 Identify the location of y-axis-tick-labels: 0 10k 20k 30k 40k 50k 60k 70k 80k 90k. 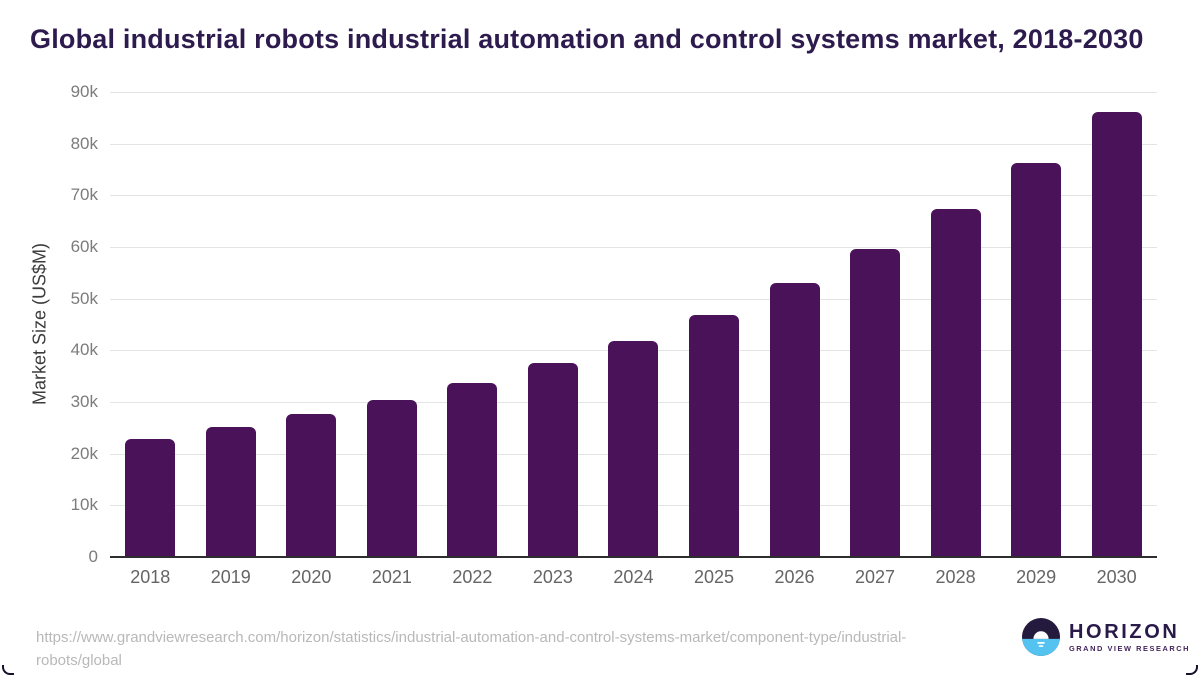
(49, 324).